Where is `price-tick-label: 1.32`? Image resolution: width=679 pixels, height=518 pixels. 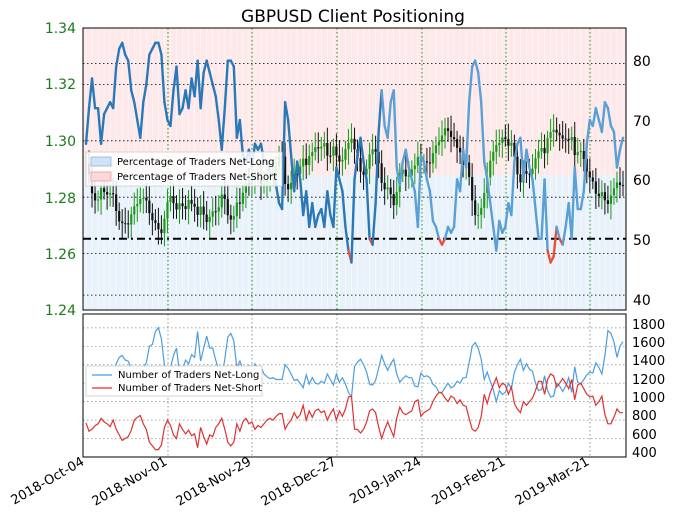
price-tick-label: 1.32 is located at coordinates (60, 85).